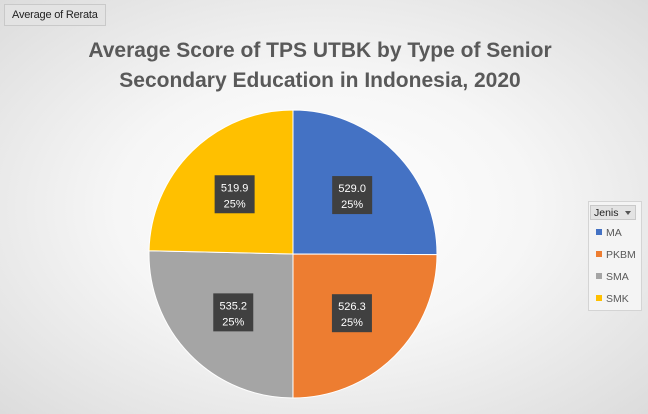 This screenshot has width=648, height=414. I want to click on data-label-value: 519.9, so click(235, 188).